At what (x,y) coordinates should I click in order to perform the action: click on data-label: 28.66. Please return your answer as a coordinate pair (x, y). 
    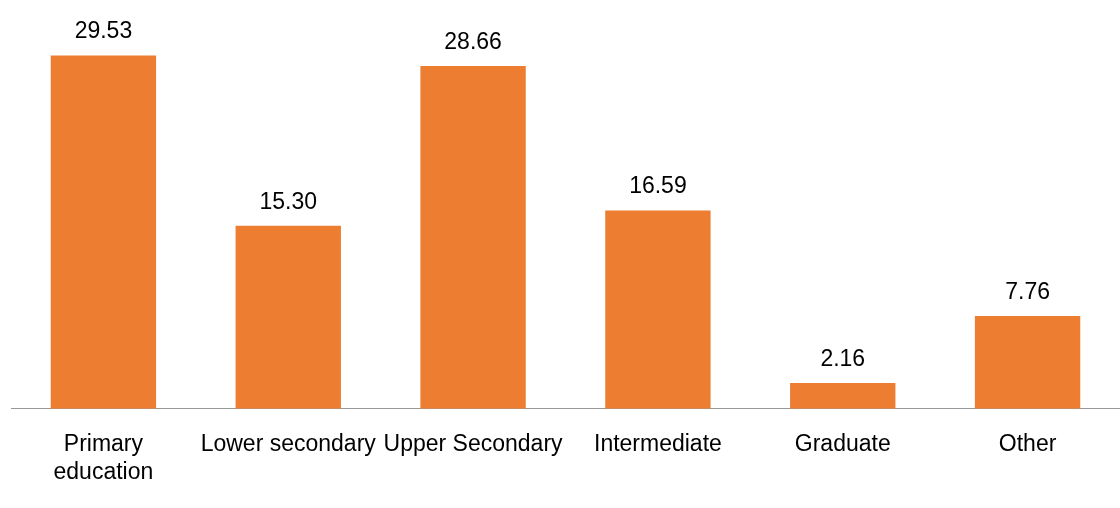
    Looking at the image, I should click on (473, 40).